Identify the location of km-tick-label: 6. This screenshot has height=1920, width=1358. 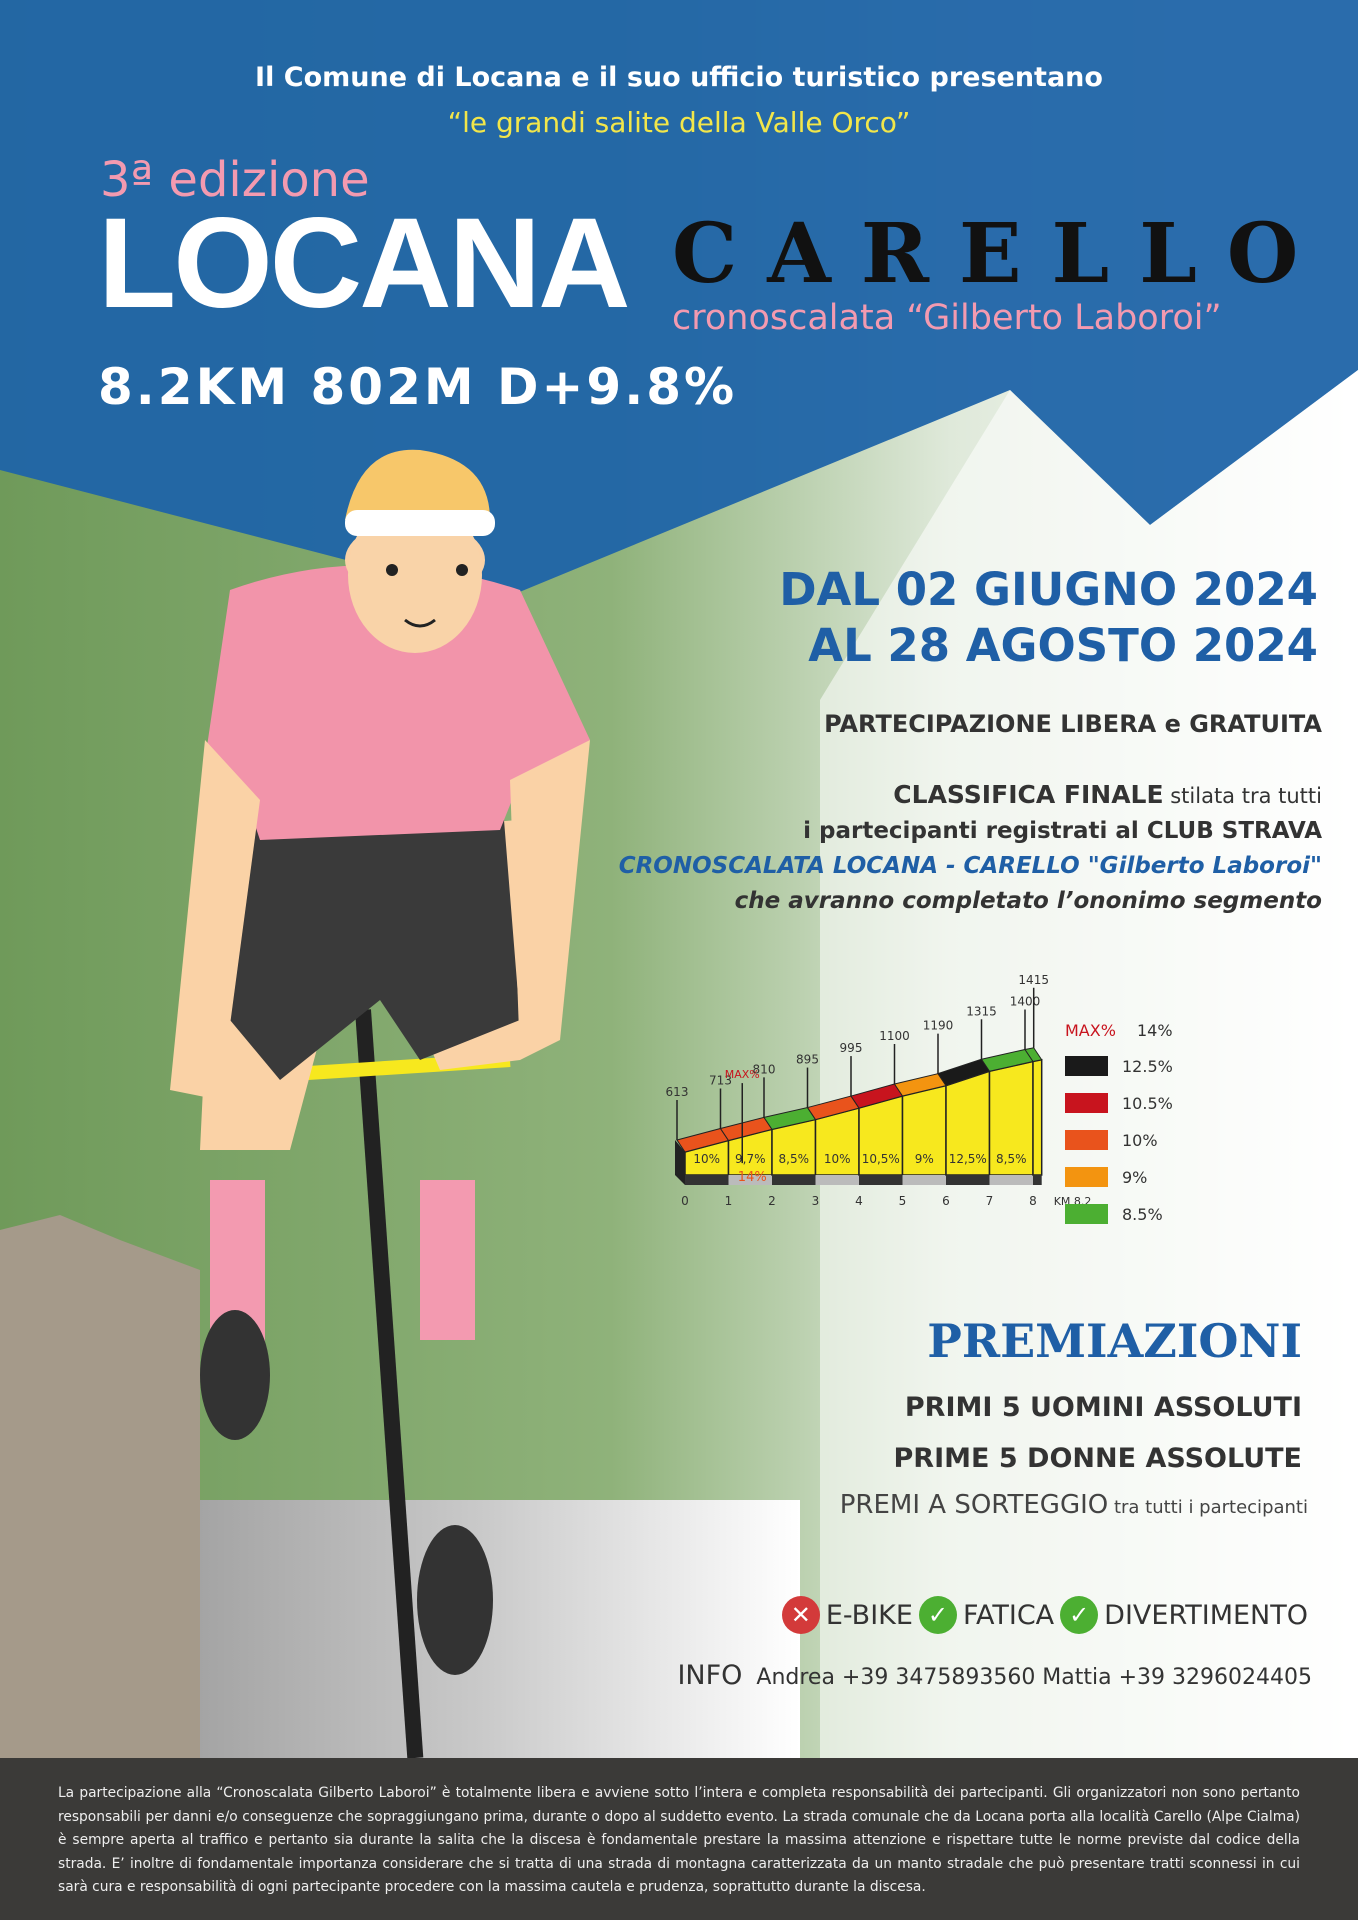
(946, 1201).